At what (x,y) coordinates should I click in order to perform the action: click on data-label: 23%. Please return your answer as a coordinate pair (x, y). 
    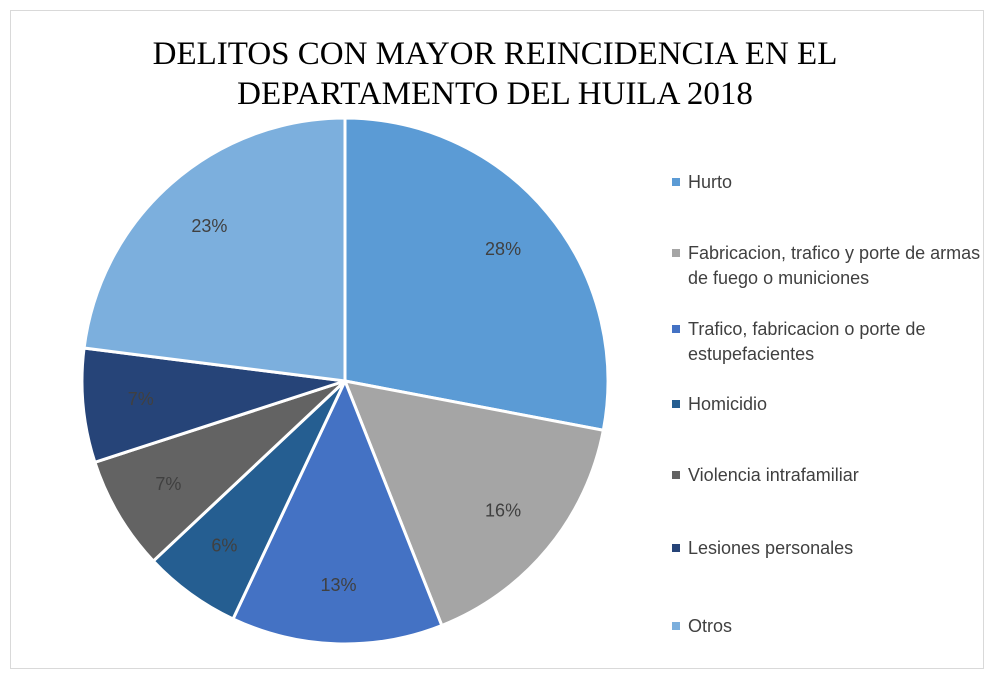
    Looking at the image, I should click on (209, 226).